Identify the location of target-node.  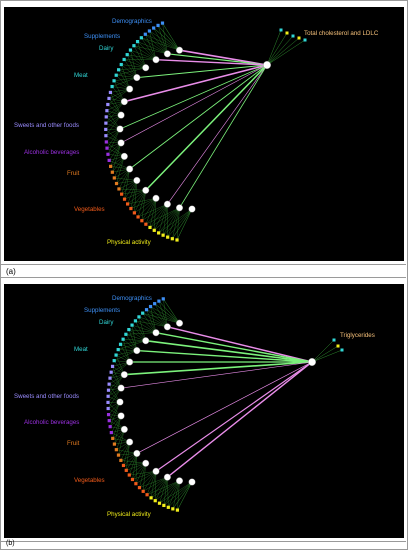
(267, 65).